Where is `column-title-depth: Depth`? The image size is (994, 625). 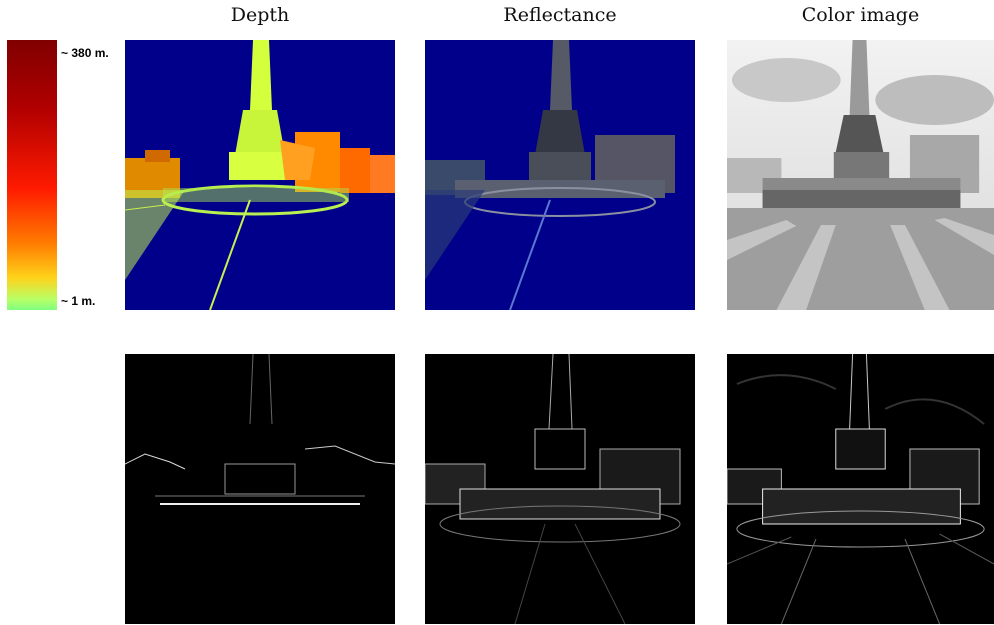
column-title-depth: Depth is located at coordinates (260, 15).